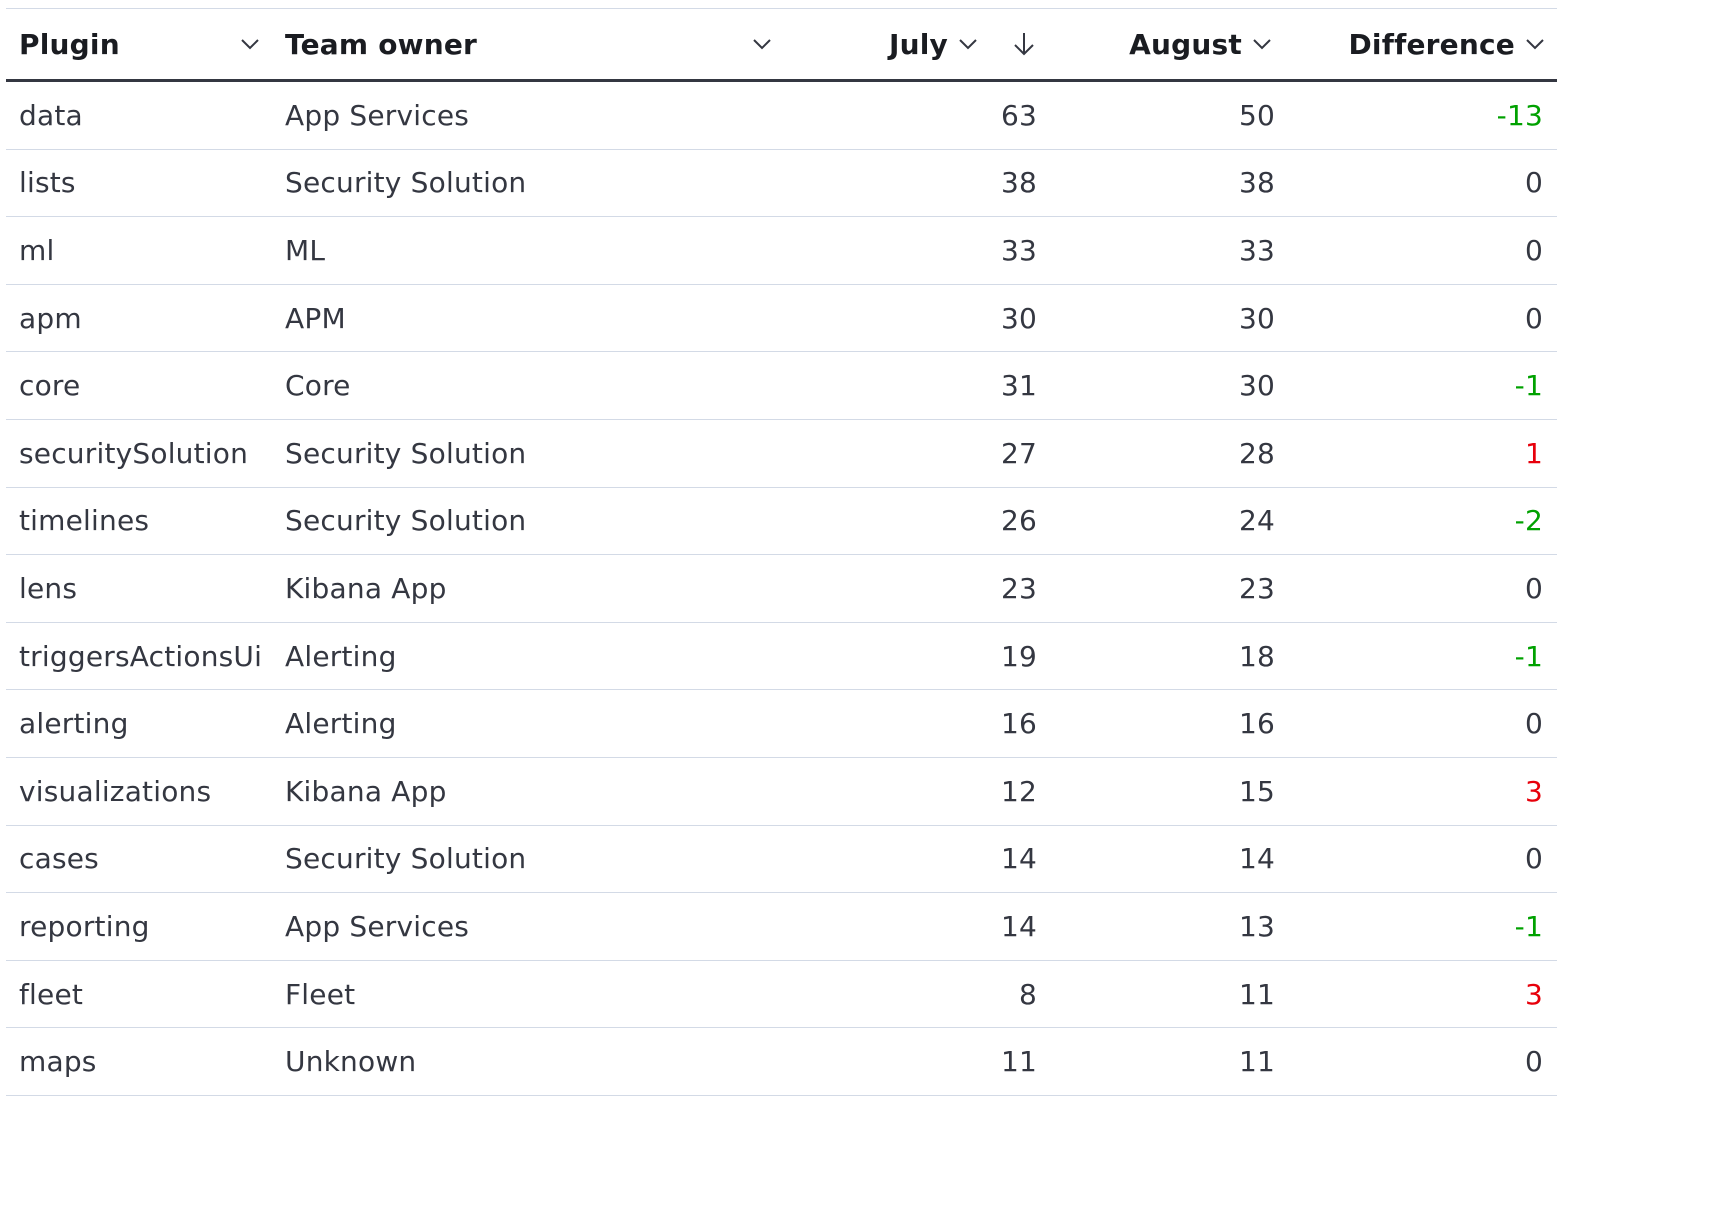 The height and width of the screenshot is (1228, 1730). Describe the element at coordinates (1422, 521) in the screenshot. I see `difference-cell: -2` at that location.